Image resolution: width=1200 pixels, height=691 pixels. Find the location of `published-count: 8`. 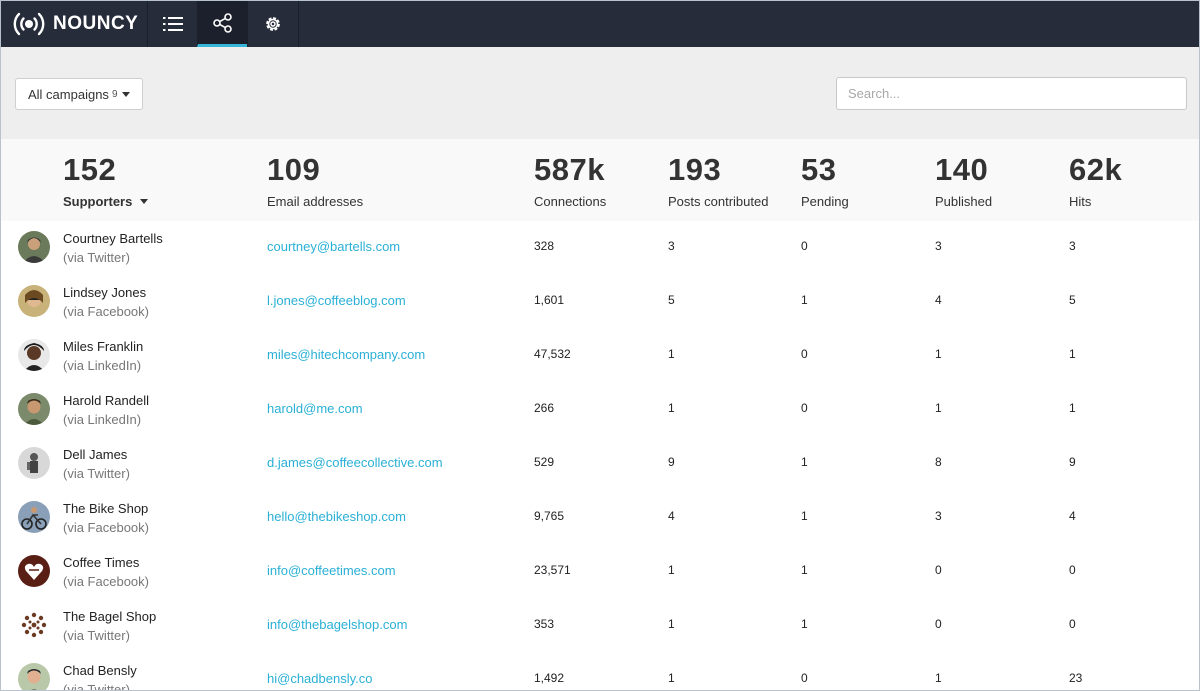

published-count: 8 is located at coordinates (938, 462).